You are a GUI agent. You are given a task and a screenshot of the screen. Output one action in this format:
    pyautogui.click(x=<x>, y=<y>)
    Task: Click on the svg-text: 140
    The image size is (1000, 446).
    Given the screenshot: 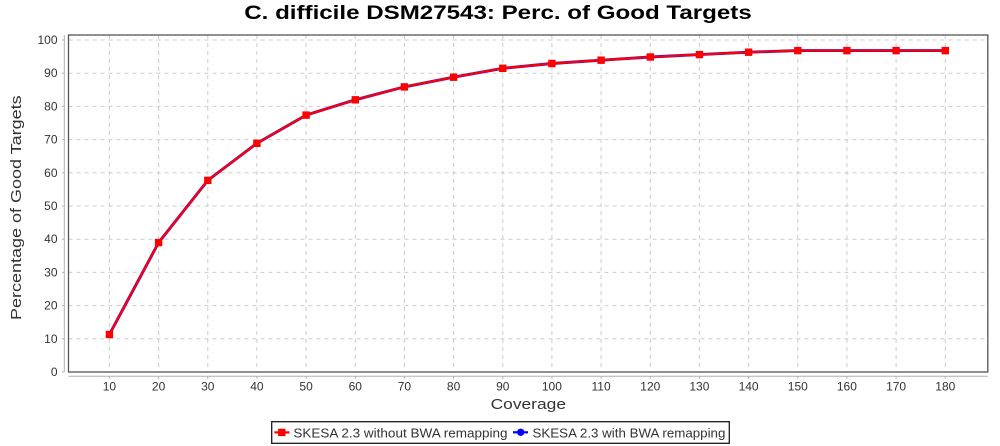 What is the action you would take?
    pyautogui.click(x=749, y=386)
    